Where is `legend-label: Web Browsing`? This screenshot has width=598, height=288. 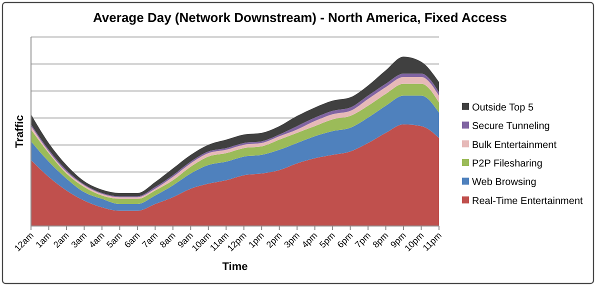 legend-label: Web Browsing is located at coordinates (504, 182).